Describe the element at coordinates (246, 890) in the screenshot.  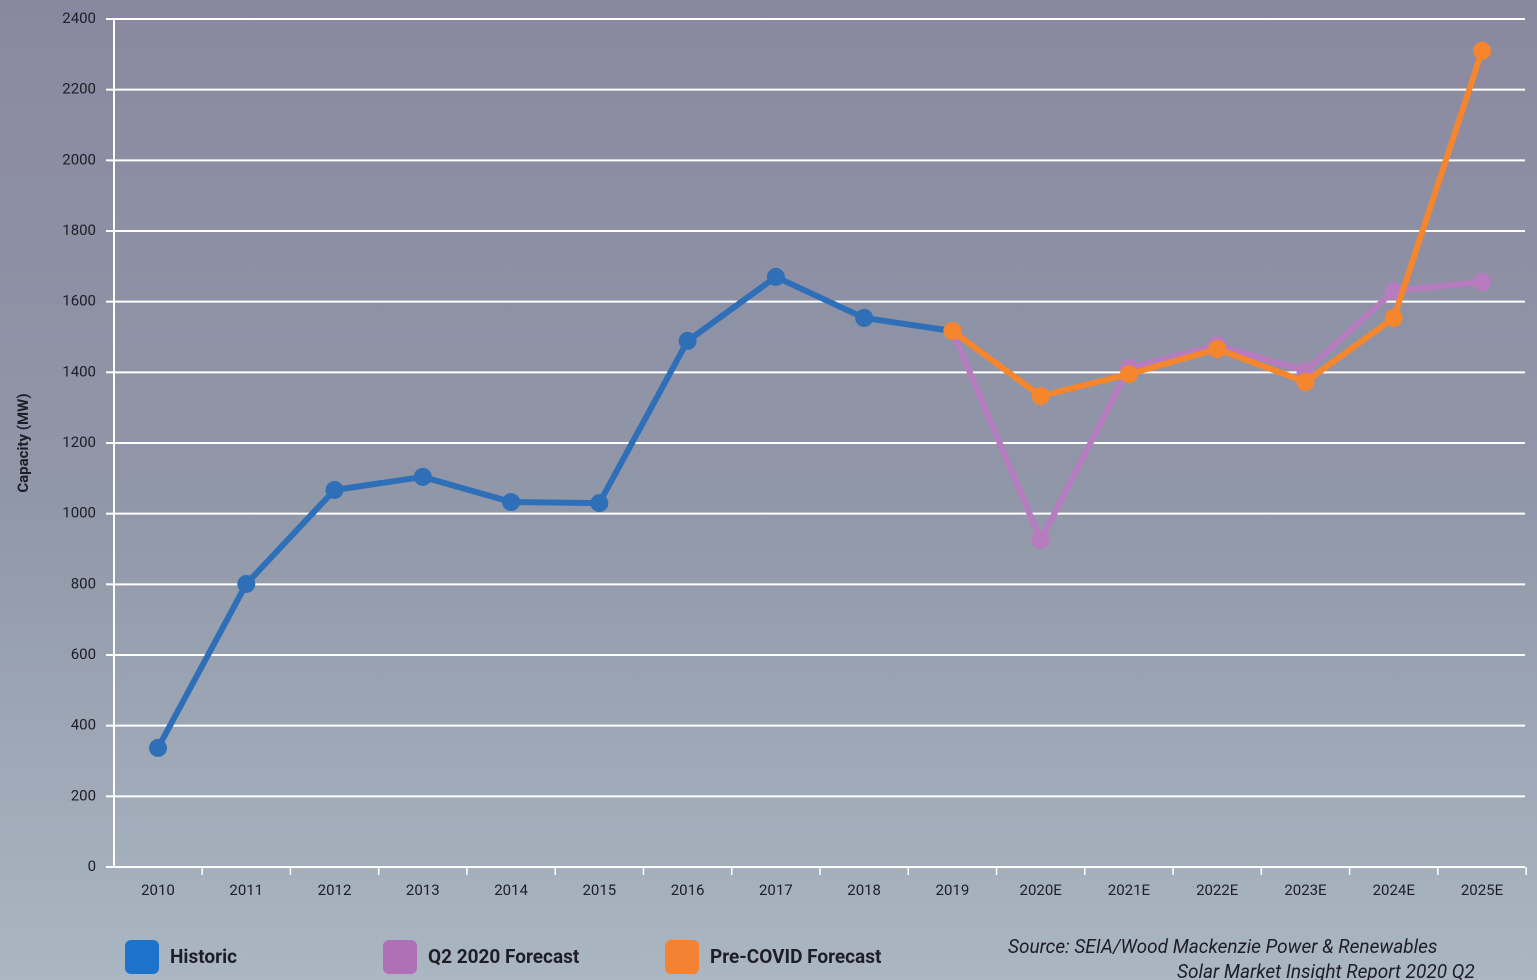
I see `x-tick-label: 2011` at that location.